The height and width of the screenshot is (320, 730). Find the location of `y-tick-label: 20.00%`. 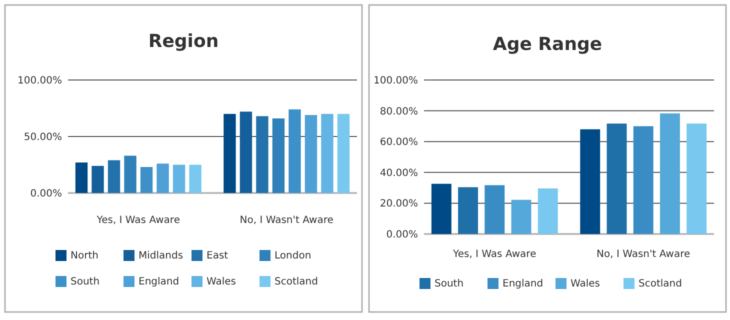

y-tick-label: 20.00% is located at coordinates (399, 204).